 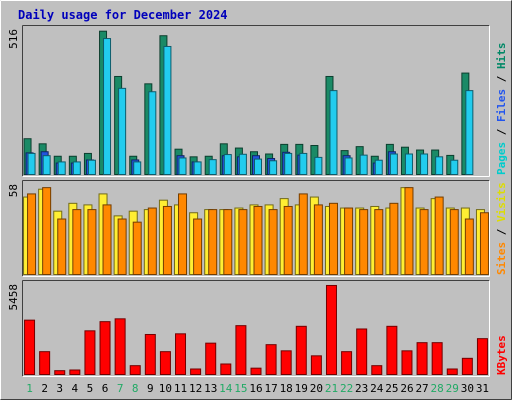 I want to click on x-tick-label: 17, so click(x=270, y=388).